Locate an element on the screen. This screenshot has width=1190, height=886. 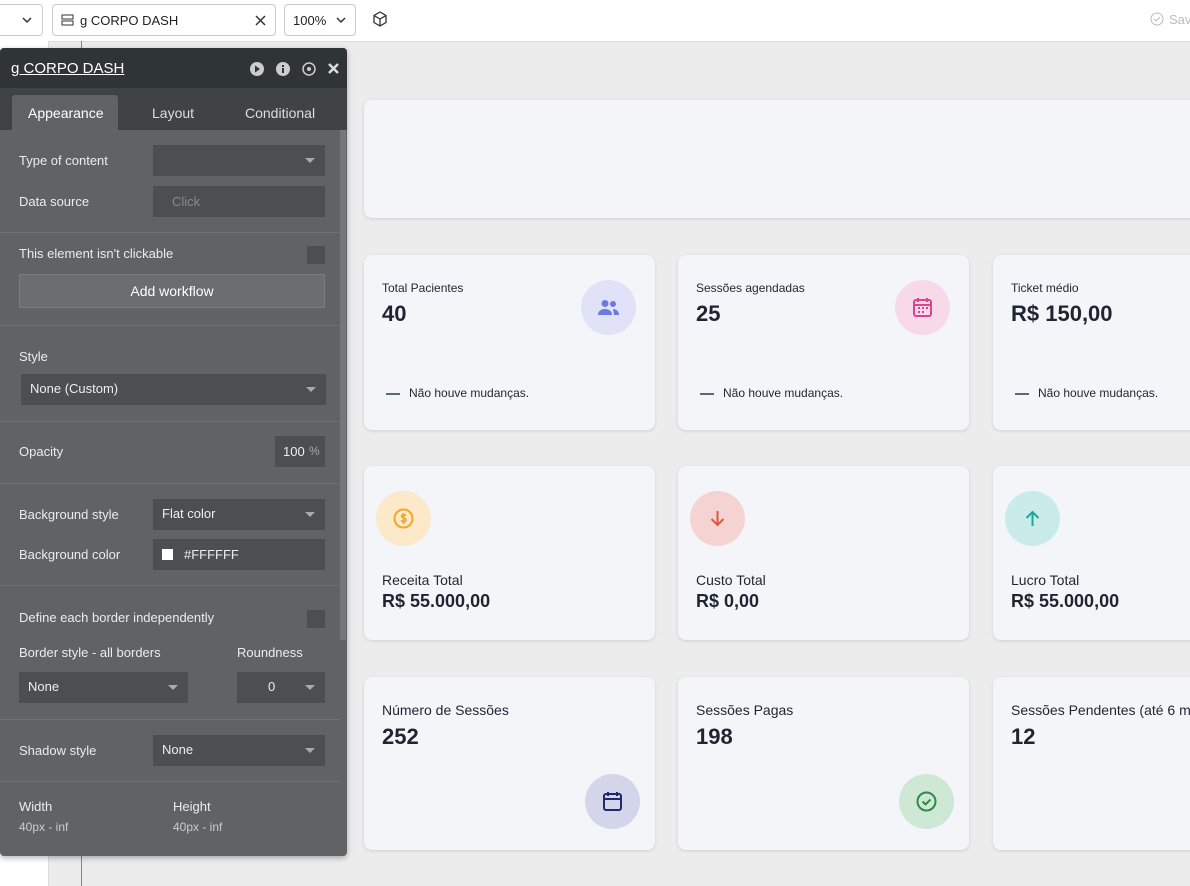
label: Background style is located at coordinates (69, 514).